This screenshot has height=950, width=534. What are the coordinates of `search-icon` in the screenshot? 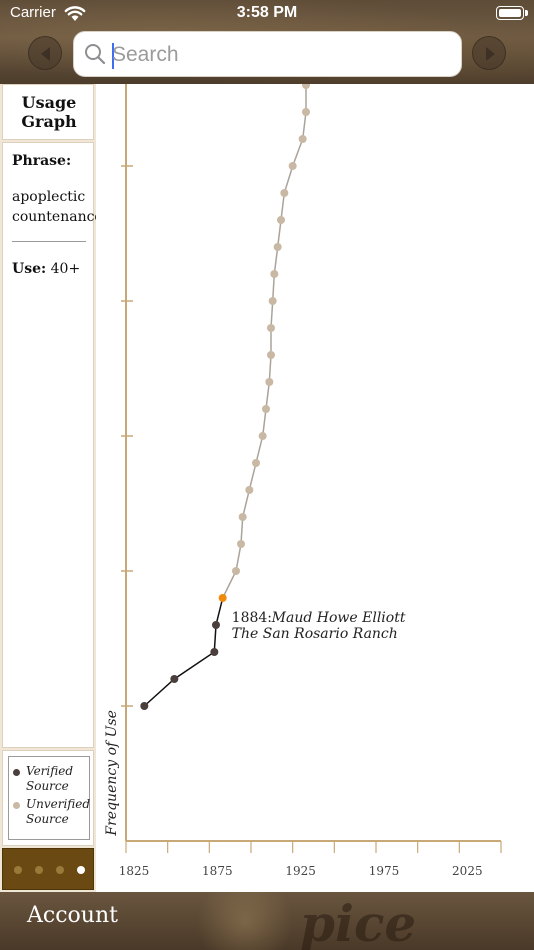 It's located at (95, 54).